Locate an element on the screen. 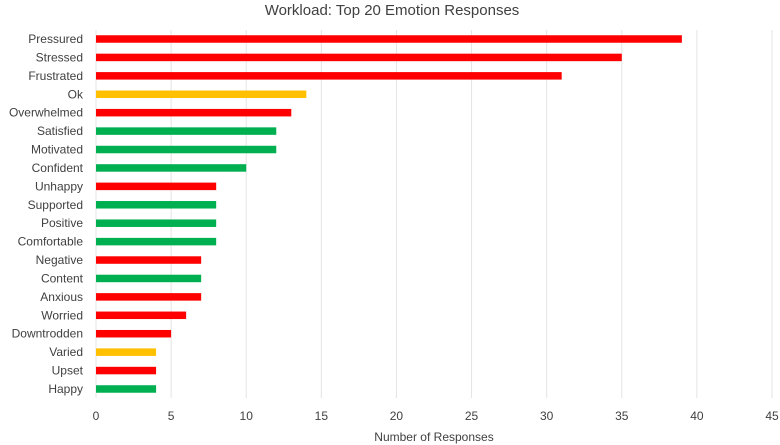 This screenshot has height=445, width=780. bar-stressed is located at coordinates (359, 57).